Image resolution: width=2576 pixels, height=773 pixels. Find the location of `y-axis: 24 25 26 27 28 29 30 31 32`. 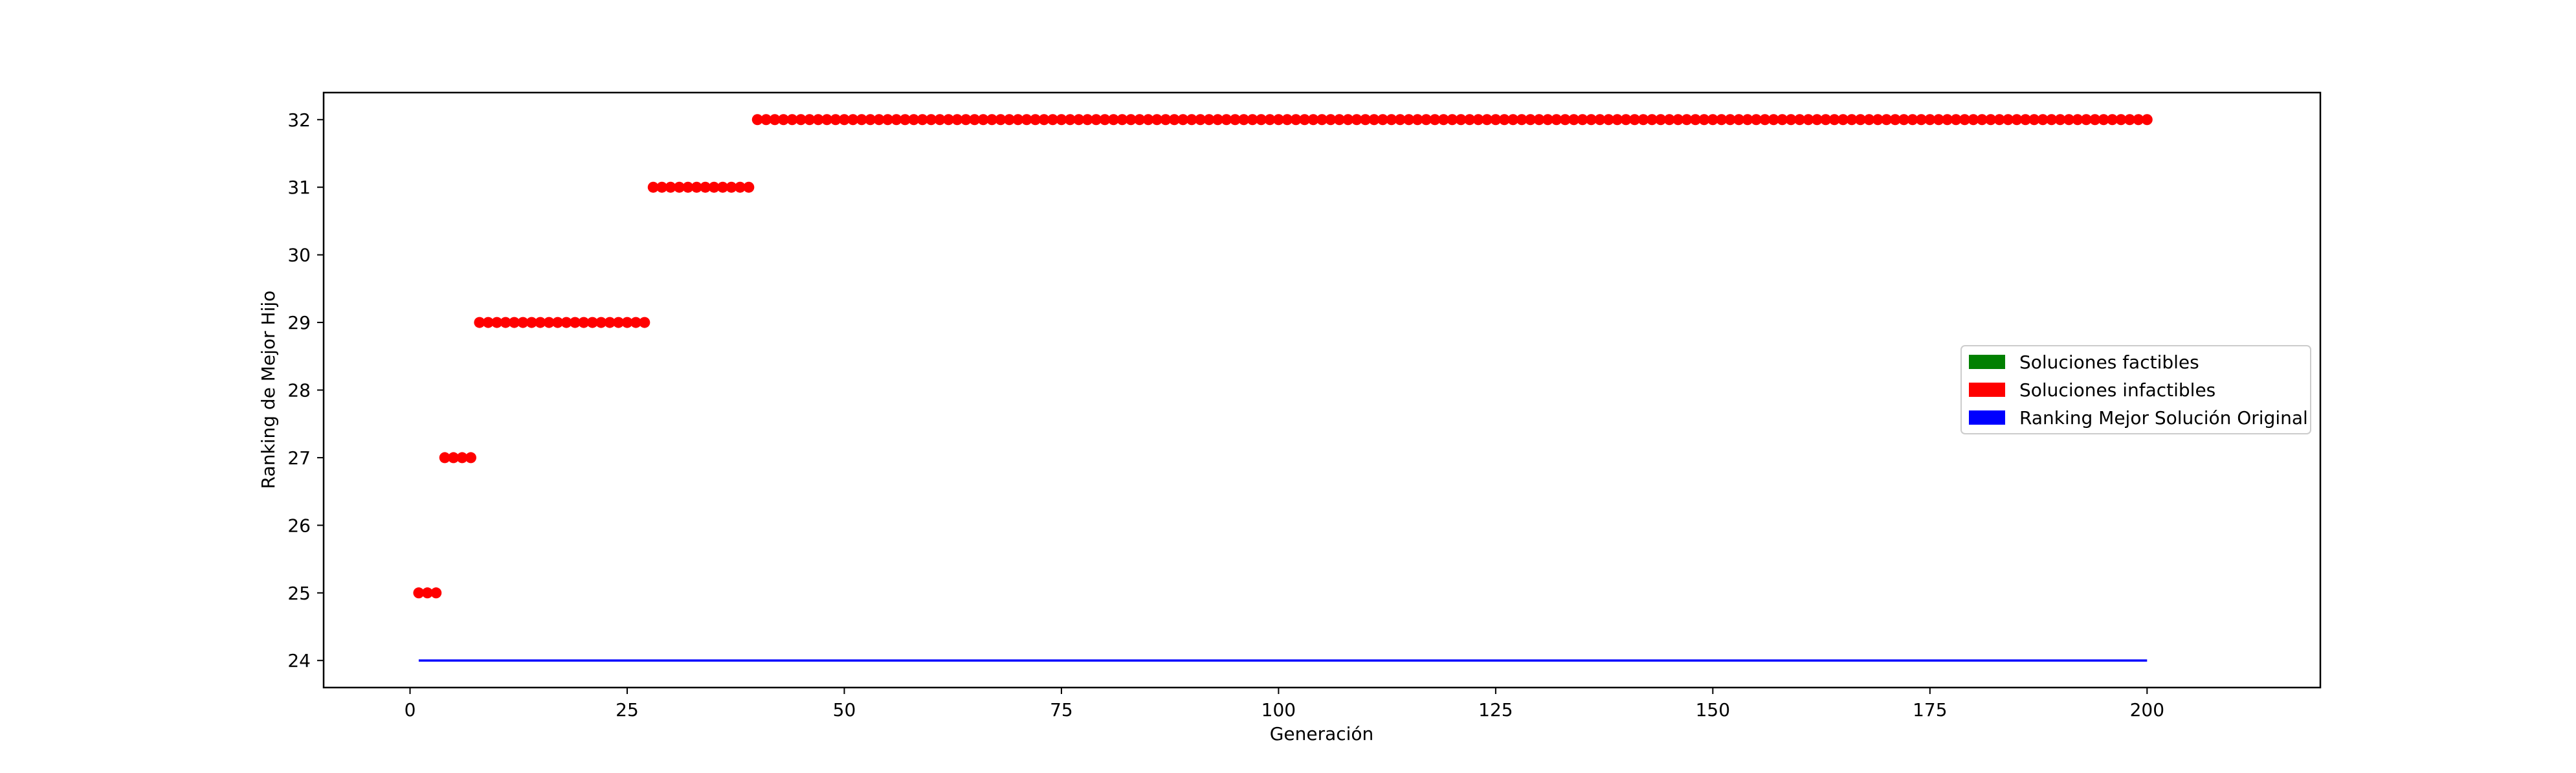

y-axis: 24 25 26 27 28 29 30 31 32 is located at coordinates (305, 390).